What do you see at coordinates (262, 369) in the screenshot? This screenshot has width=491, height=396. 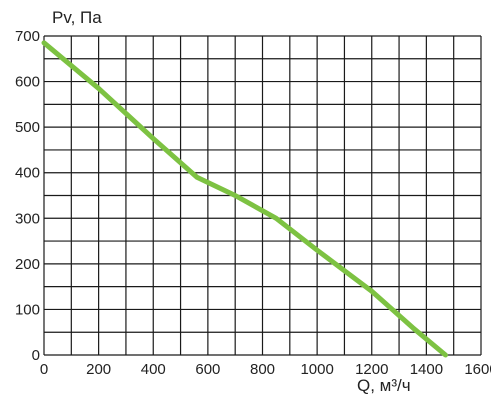 I see `x-tick-label: 800` at bounding box center [262, 369].